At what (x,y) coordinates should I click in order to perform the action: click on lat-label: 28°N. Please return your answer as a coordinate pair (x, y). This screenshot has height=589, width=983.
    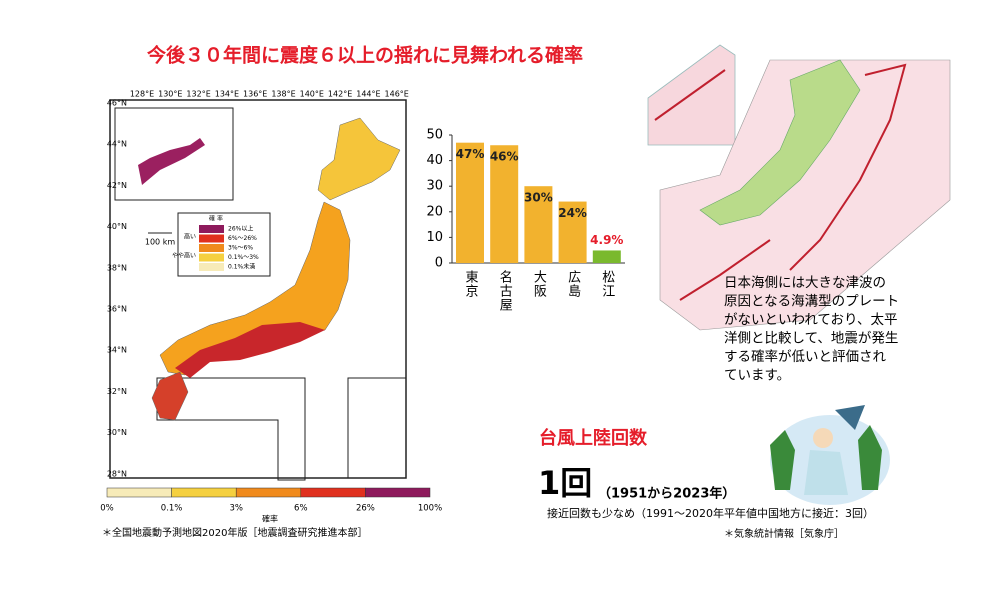
    Looking at the image, I should click on (117, 473).